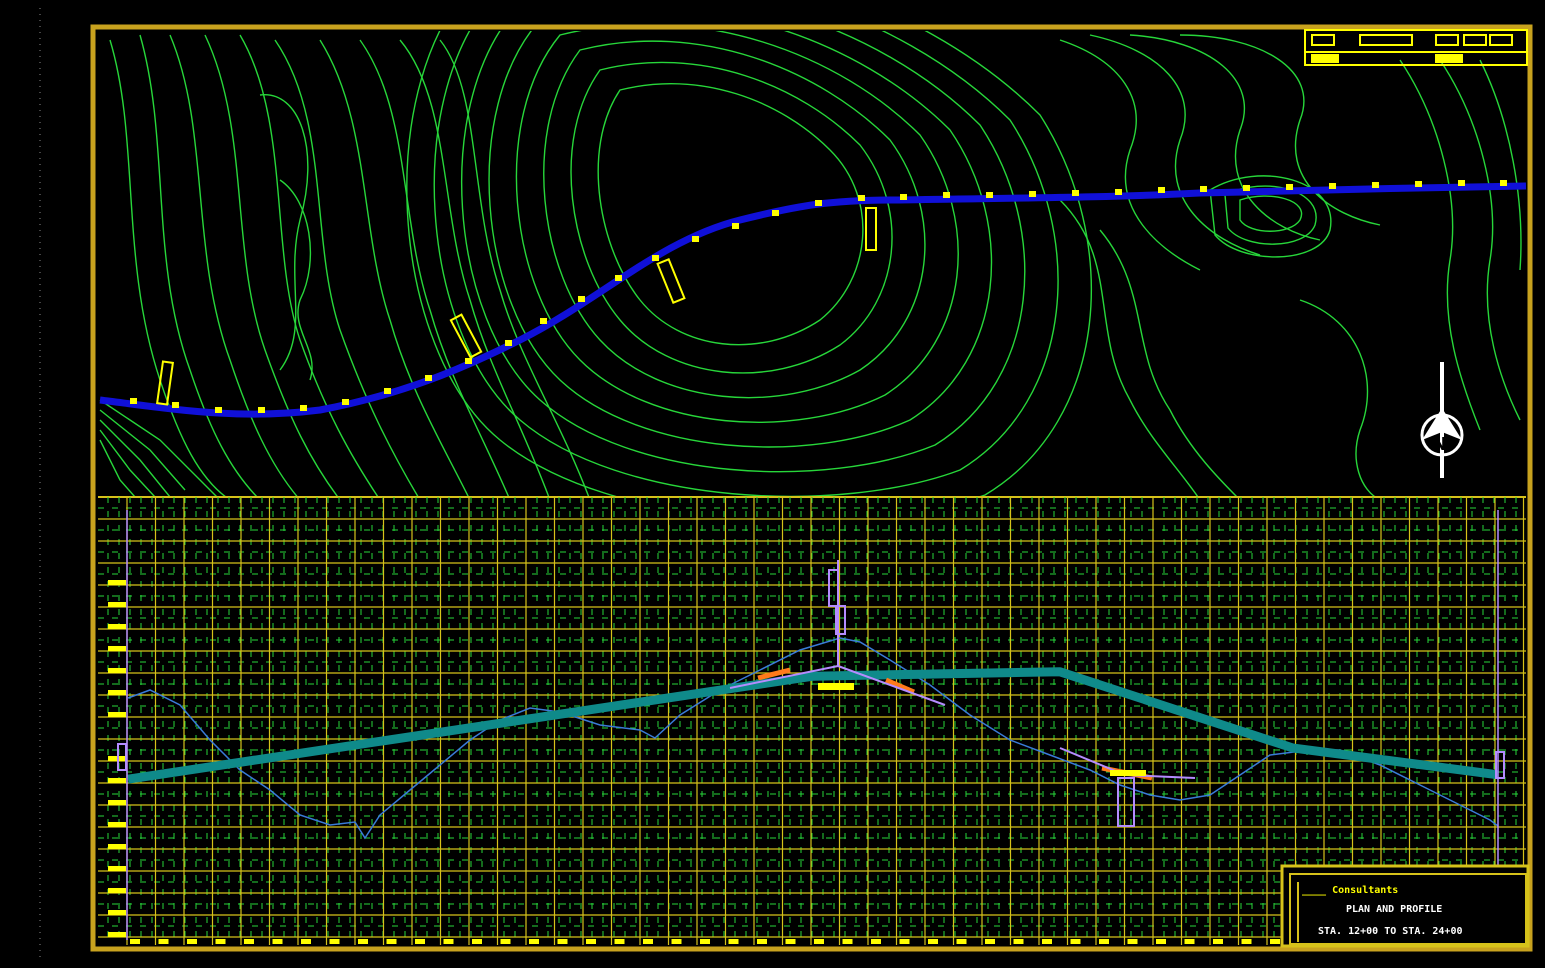  I want to click on vertical-curve-labels, so click(982, 729).